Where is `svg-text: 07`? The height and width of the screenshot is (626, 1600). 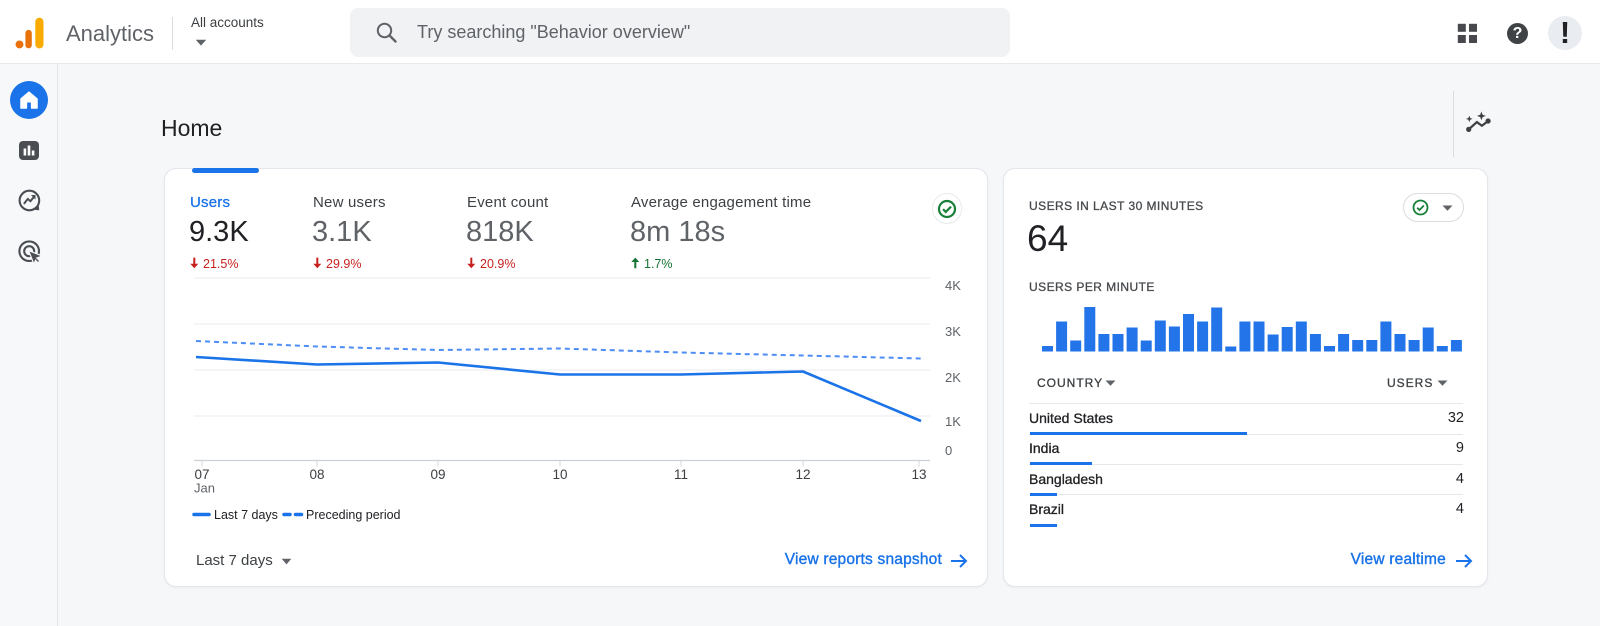
svg-text: 07 is located at coordinates (201, 474).